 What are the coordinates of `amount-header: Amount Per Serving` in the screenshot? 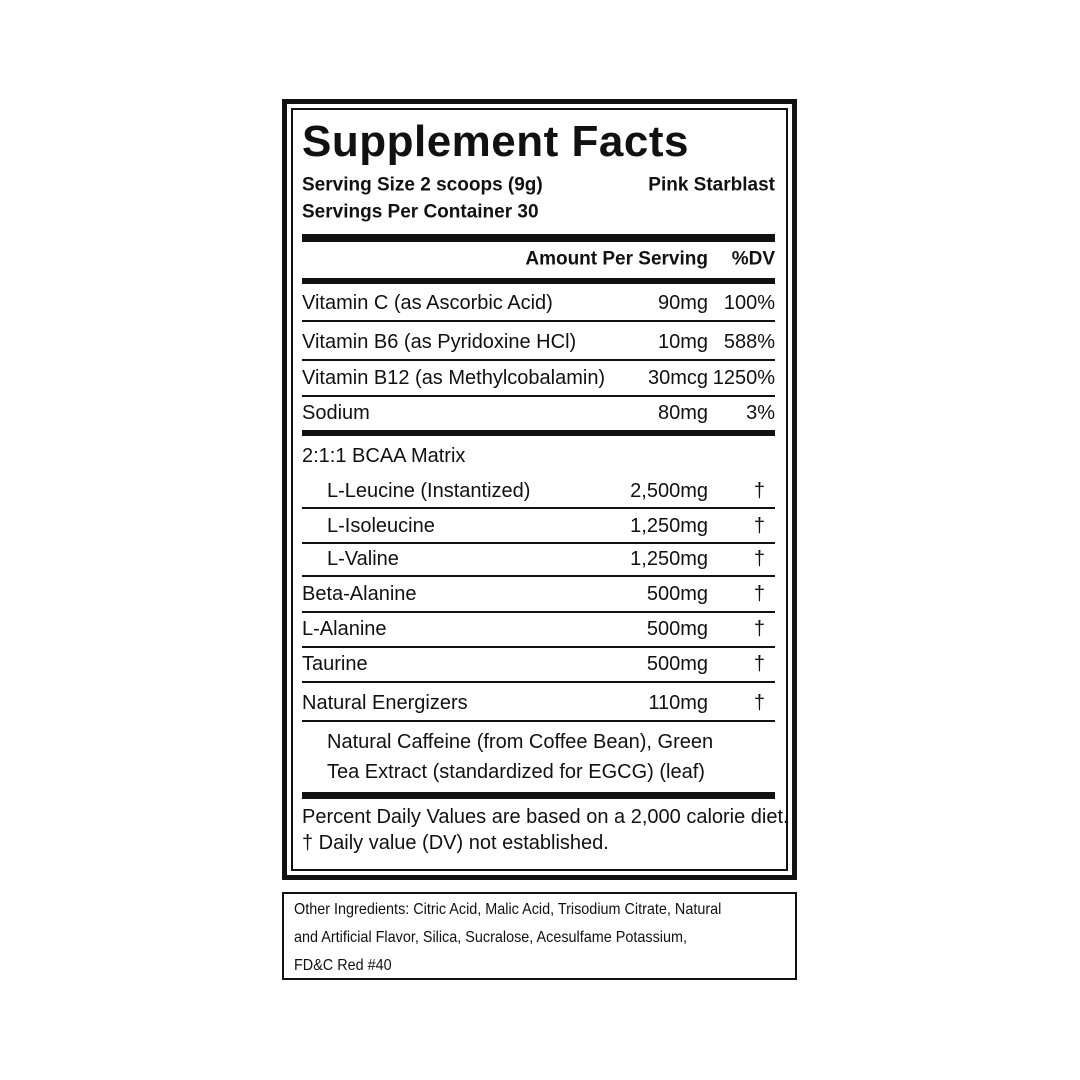 It's located at (616, 259).